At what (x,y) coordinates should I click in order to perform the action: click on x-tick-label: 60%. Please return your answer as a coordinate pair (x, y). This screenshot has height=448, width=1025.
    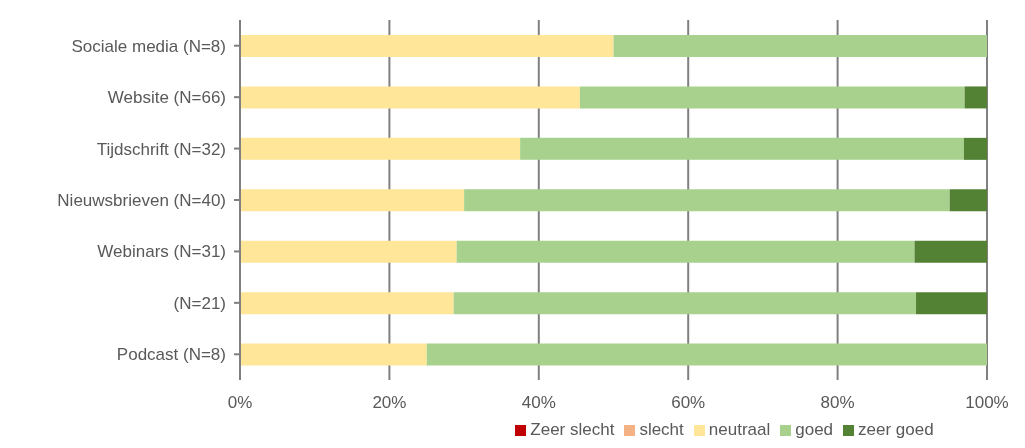
    Looking at the image, I should click on (688, 403).